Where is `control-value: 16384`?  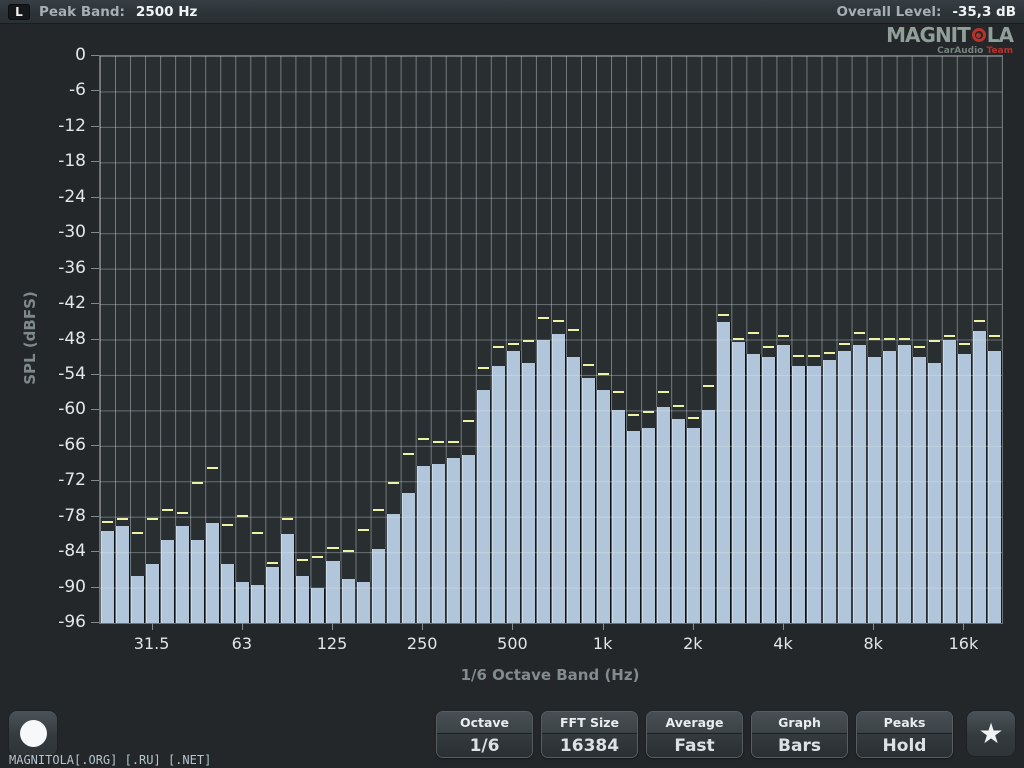
control-value: 16384 is located at coordinates (589, 745).